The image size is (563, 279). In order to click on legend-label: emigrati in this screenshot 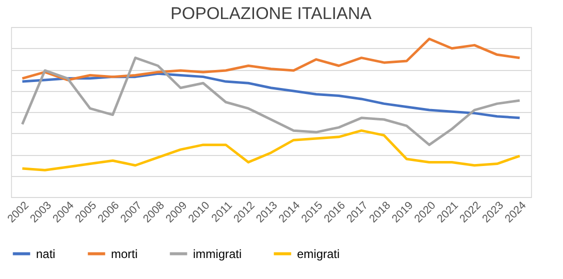, I will do `click(318, 253)`.